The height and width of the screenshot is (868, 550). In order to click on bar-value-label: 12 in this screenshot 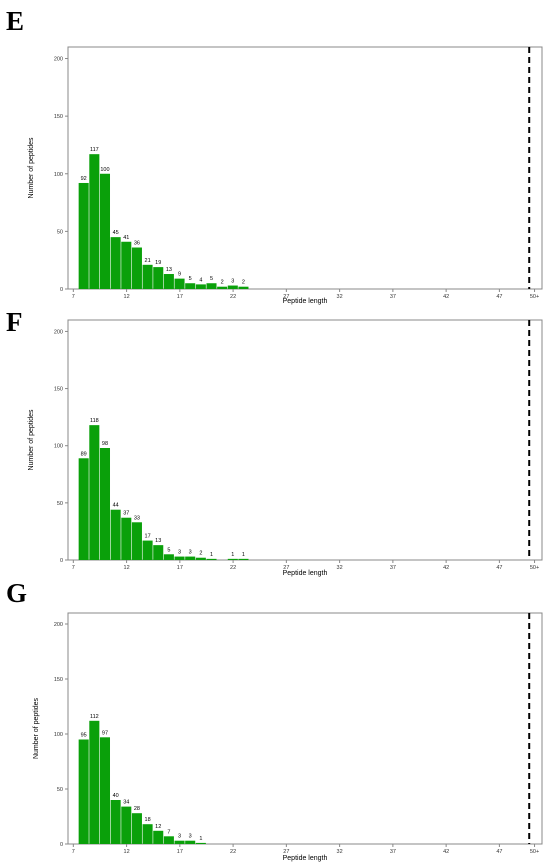, I will do `click(158, 827)`.